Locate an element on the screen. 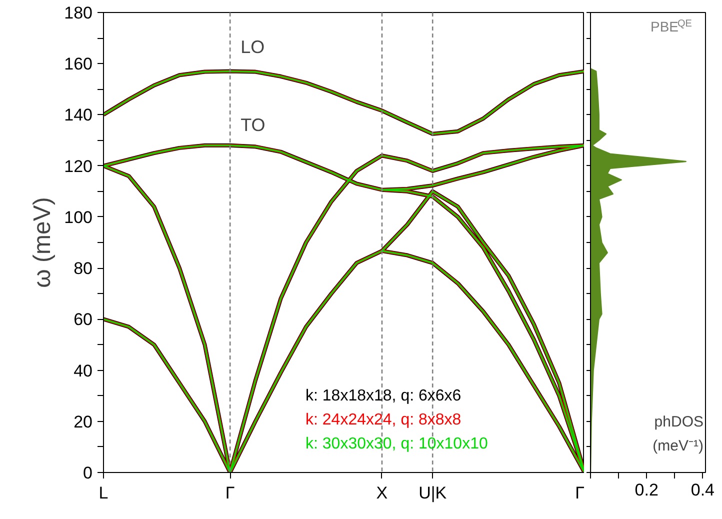 Image resolution: width=722 pixels, height=519 pixels. annotation: TO is located at coordinates (253, 125).